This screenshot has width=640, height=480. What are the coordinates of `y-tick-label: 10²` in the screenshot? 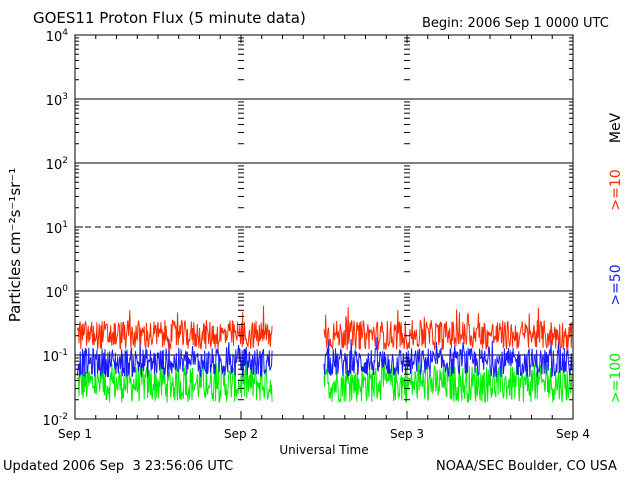 It's located at (57, 164).